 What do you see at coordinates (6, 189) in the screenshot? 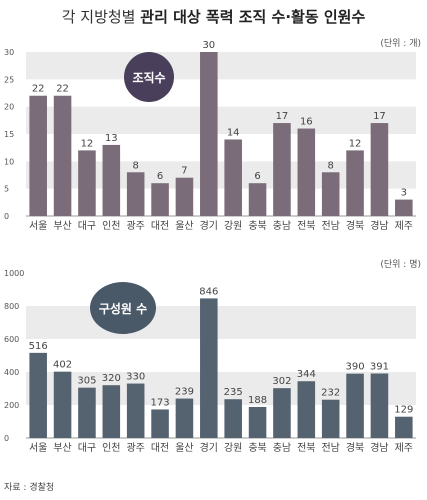
I see `chart1-y-tick-label: 5` at bounding box center [6, 189].